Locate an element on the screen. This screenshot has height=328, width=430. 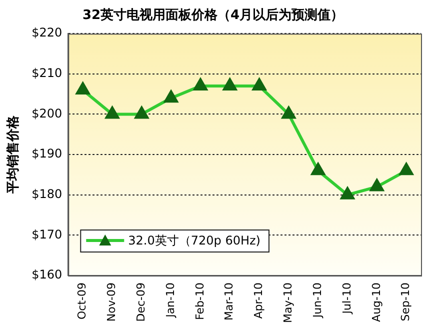
y-tick-label: $190 is located at coordinates (47, 153).